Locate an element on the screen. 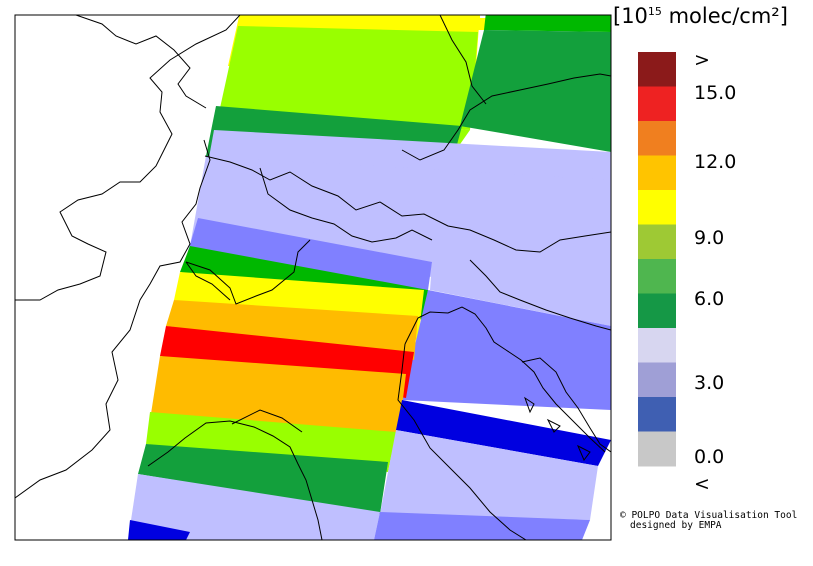 This screenshot has width=813, height=566. border-slovenia is located at coordinates (540, 295).